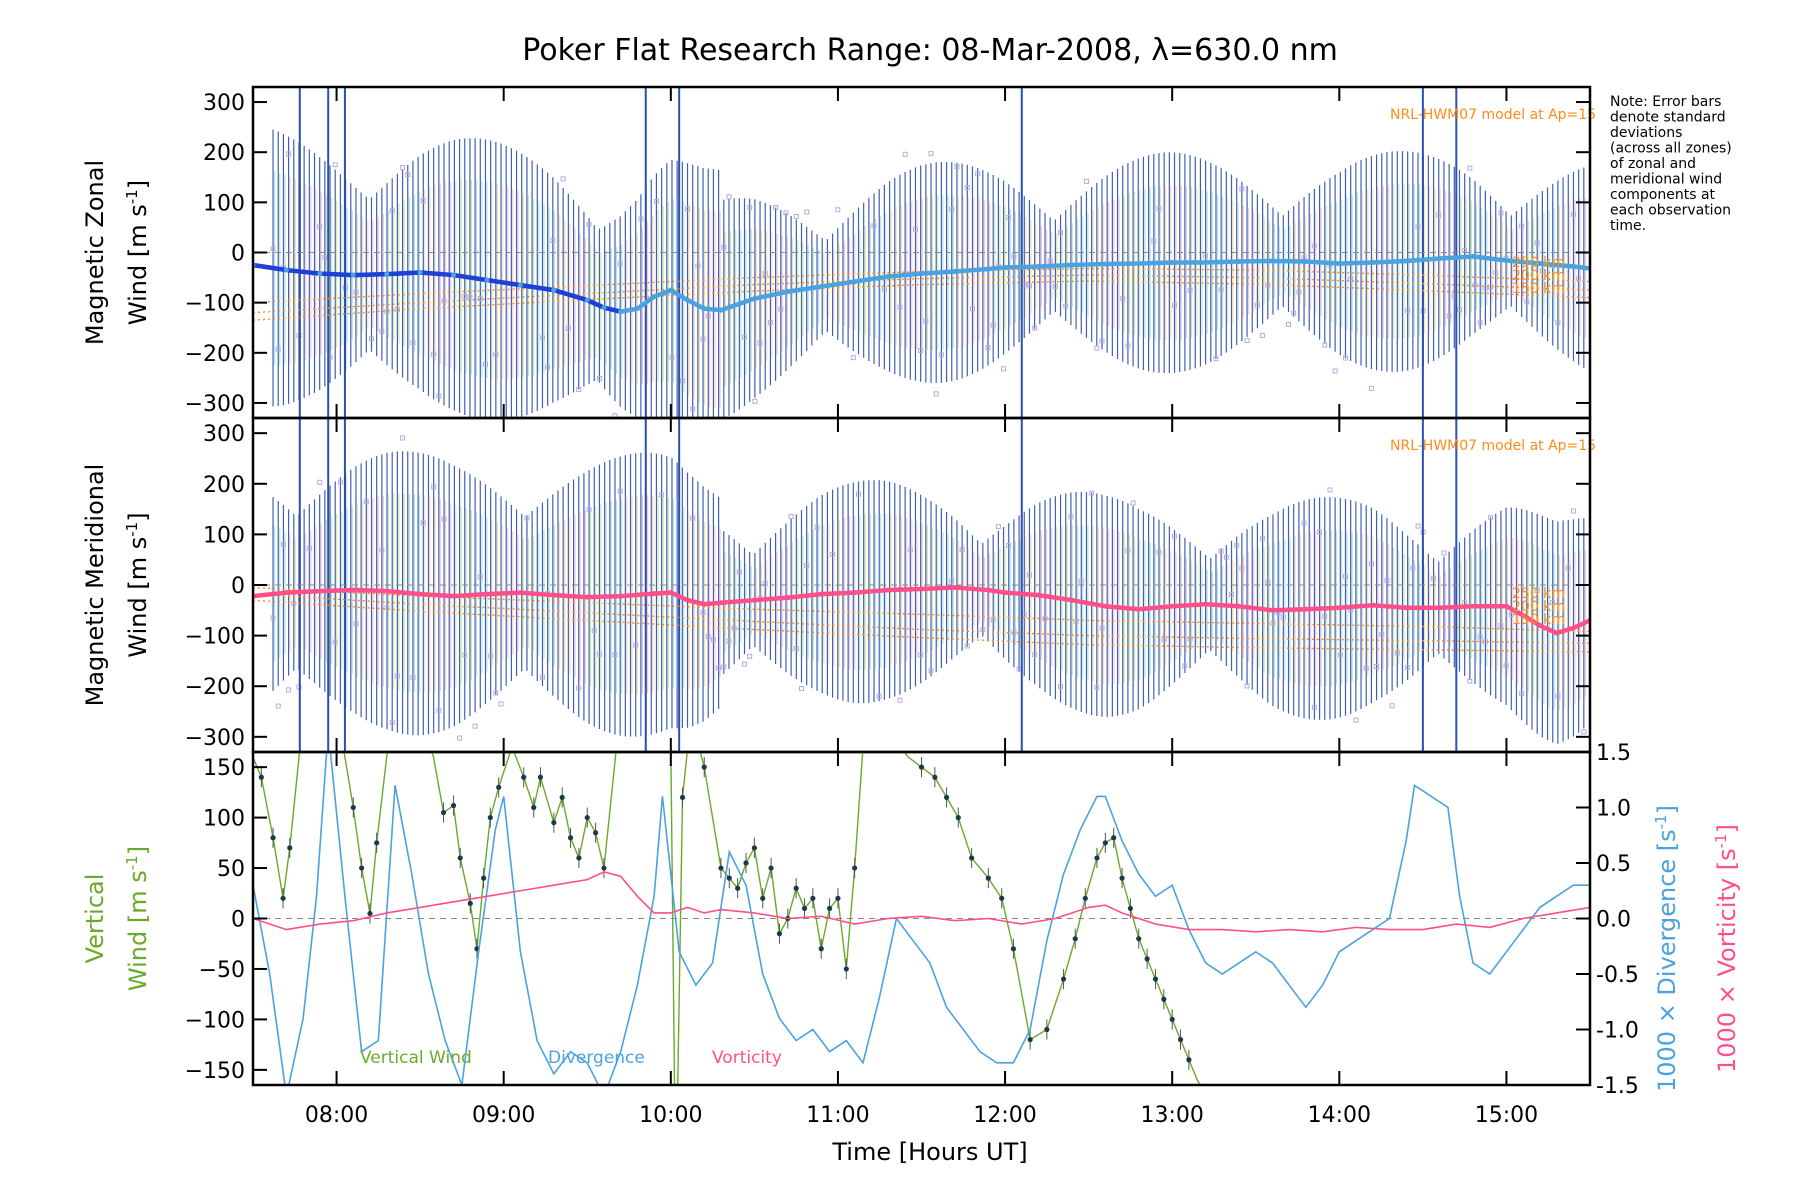 This screenshot has height=1200, width=1800. What do you see at coordinates (1538, 289) in the screenshot?
I see `model-altitude-label: 150 km` at bounding box center [1538, 289].